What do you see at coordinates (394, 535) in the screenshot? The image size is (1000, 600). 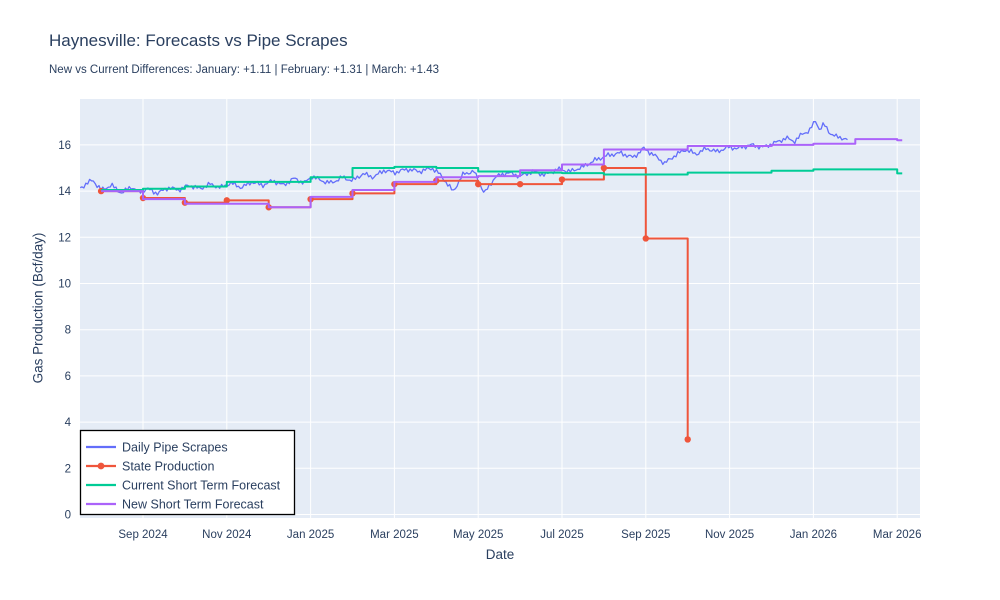 I see `svg-text: Mar 2025` at bounding box center [394, 535].